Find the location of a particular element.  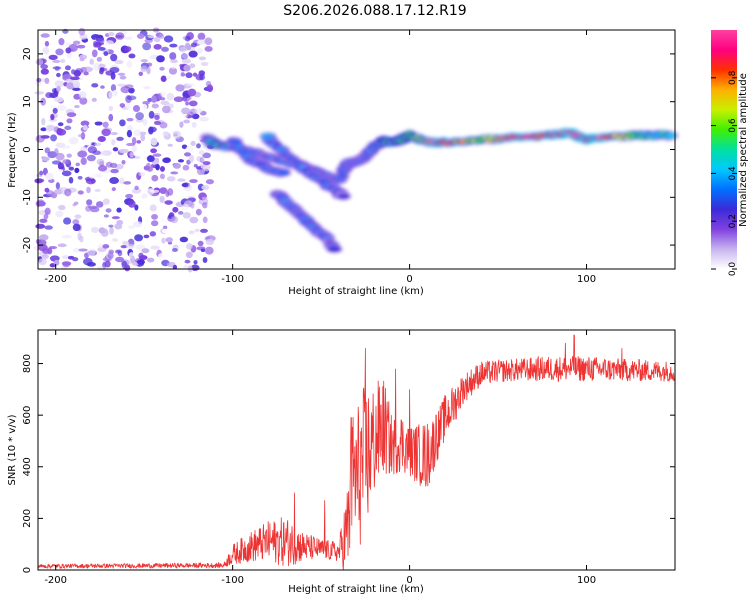

track-blob is located at coordinates (671, 135).